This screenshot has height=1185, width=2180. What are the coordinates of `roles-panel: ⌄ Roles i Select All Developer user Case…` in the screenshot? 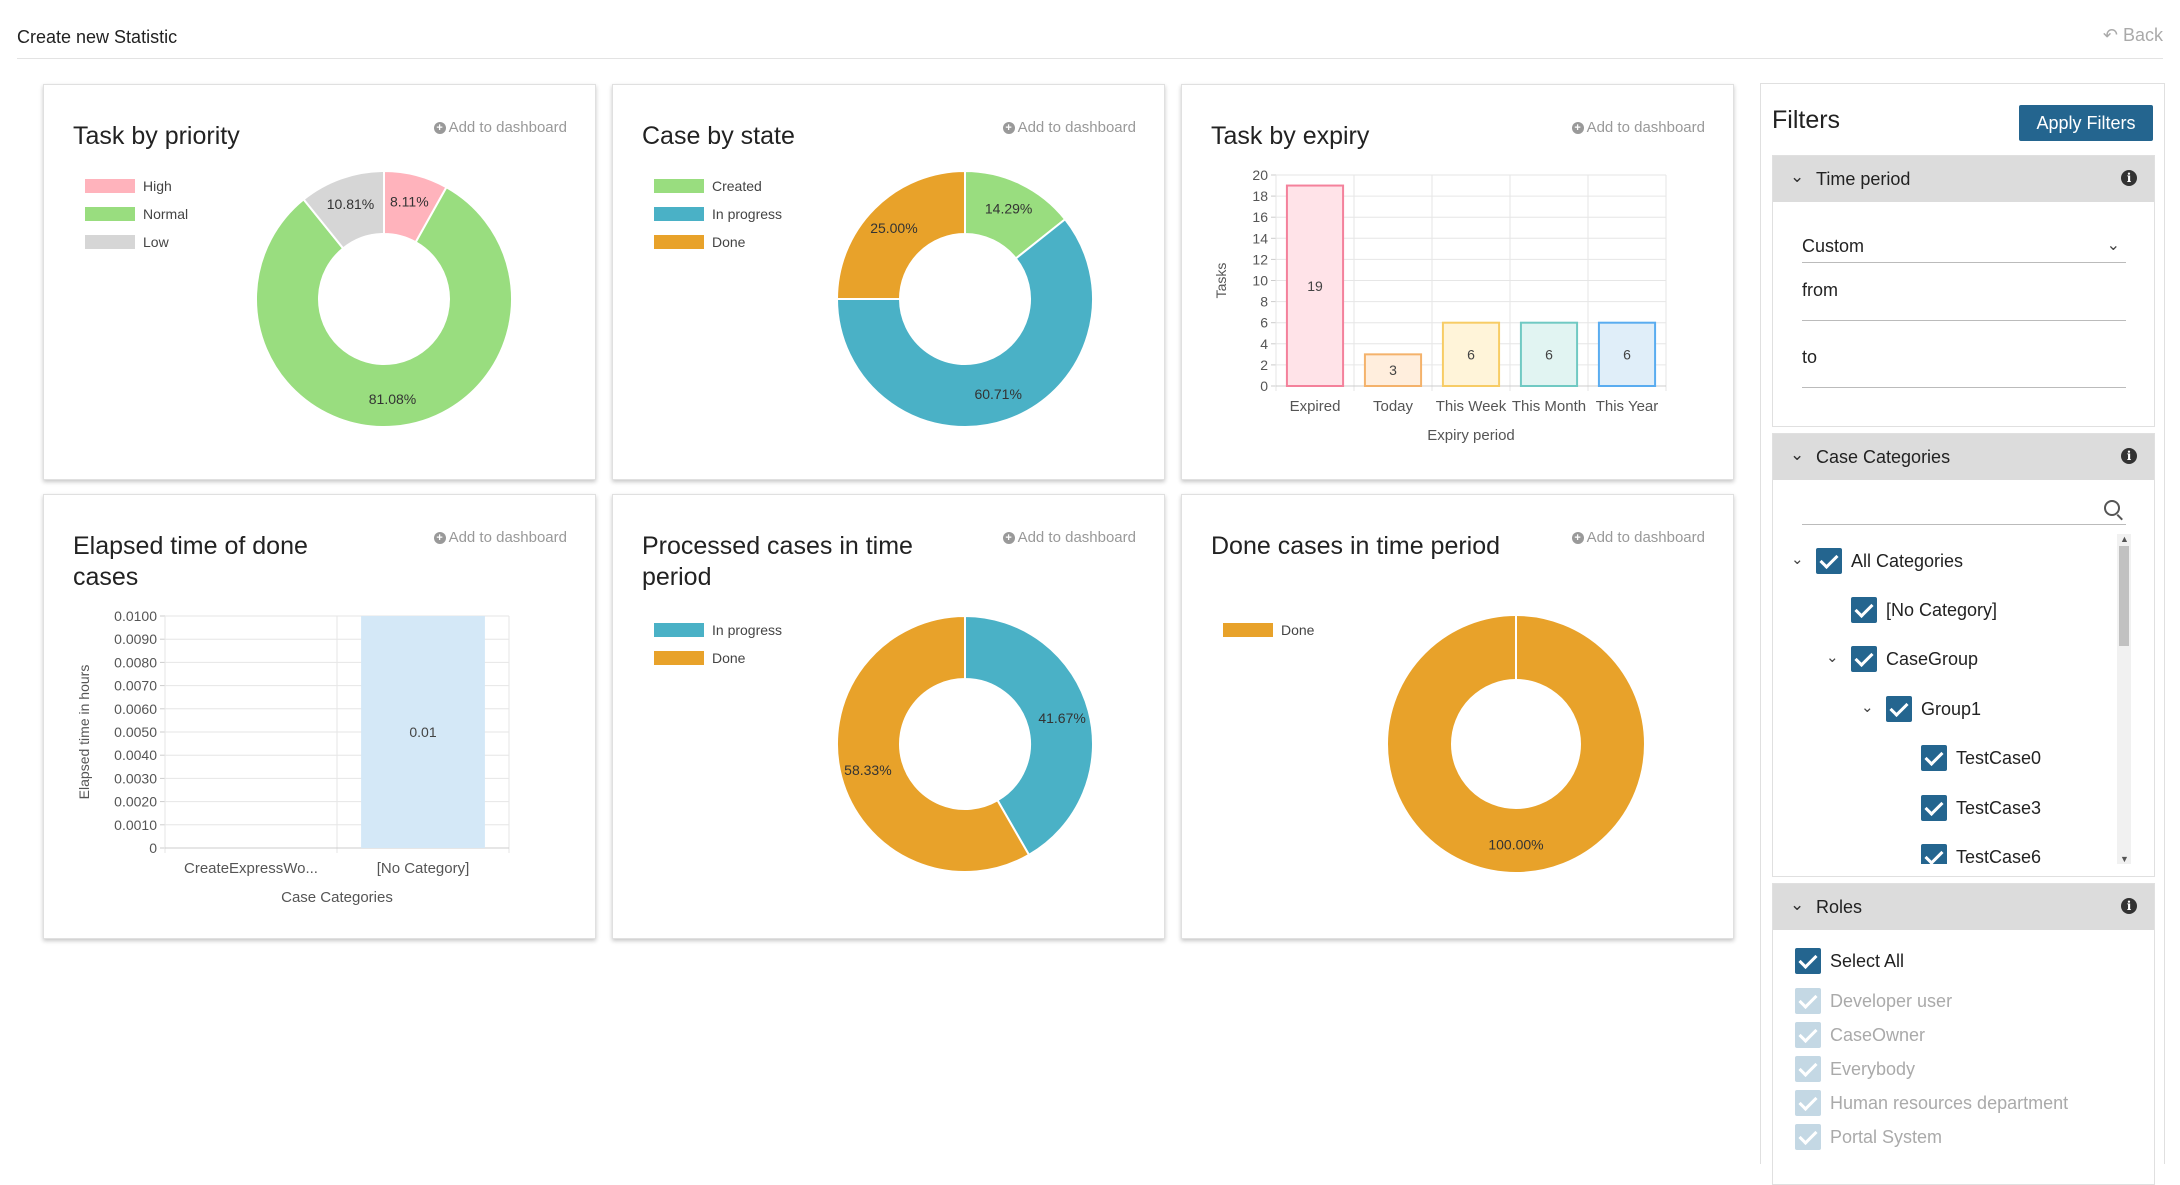 It's located at (1963, 1034).